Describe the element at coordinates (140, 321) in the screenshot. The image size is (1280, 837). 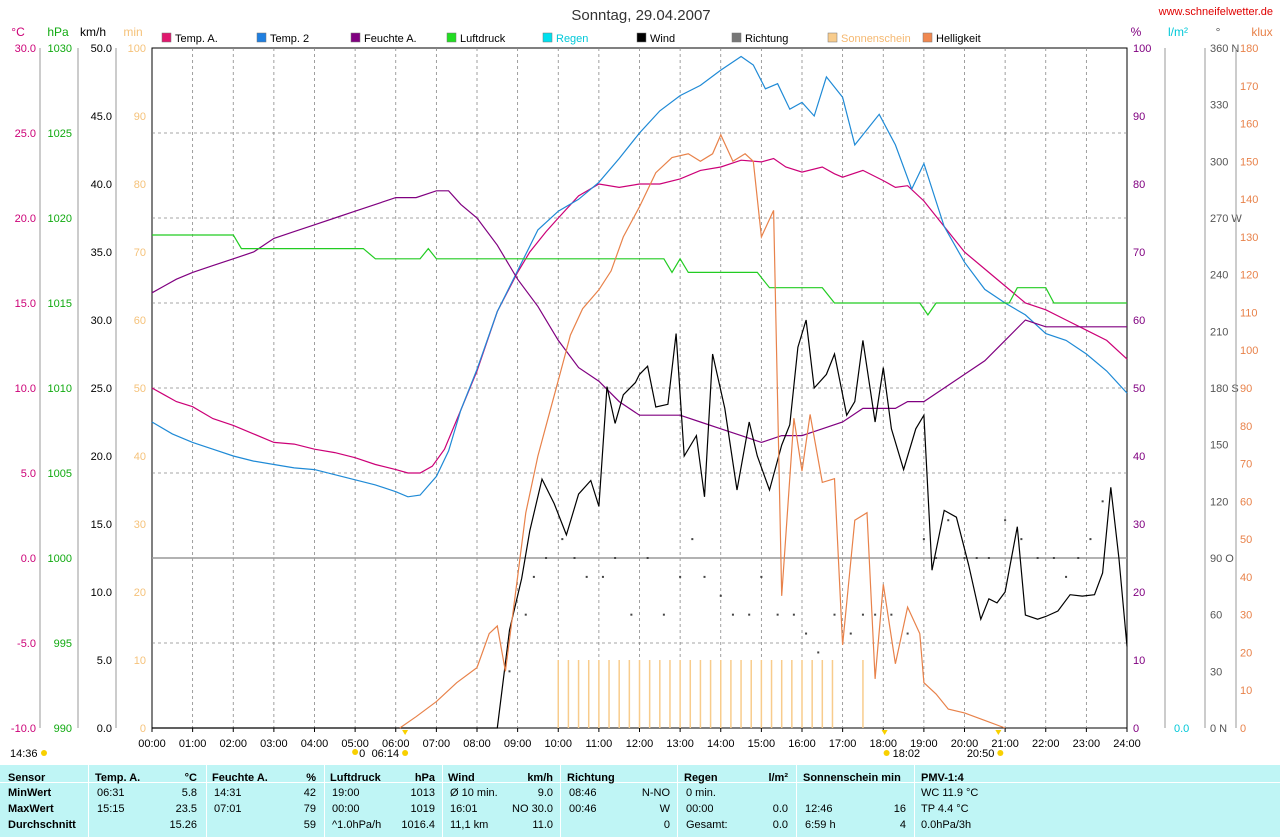
I see `tick-sun: 60` at that location.